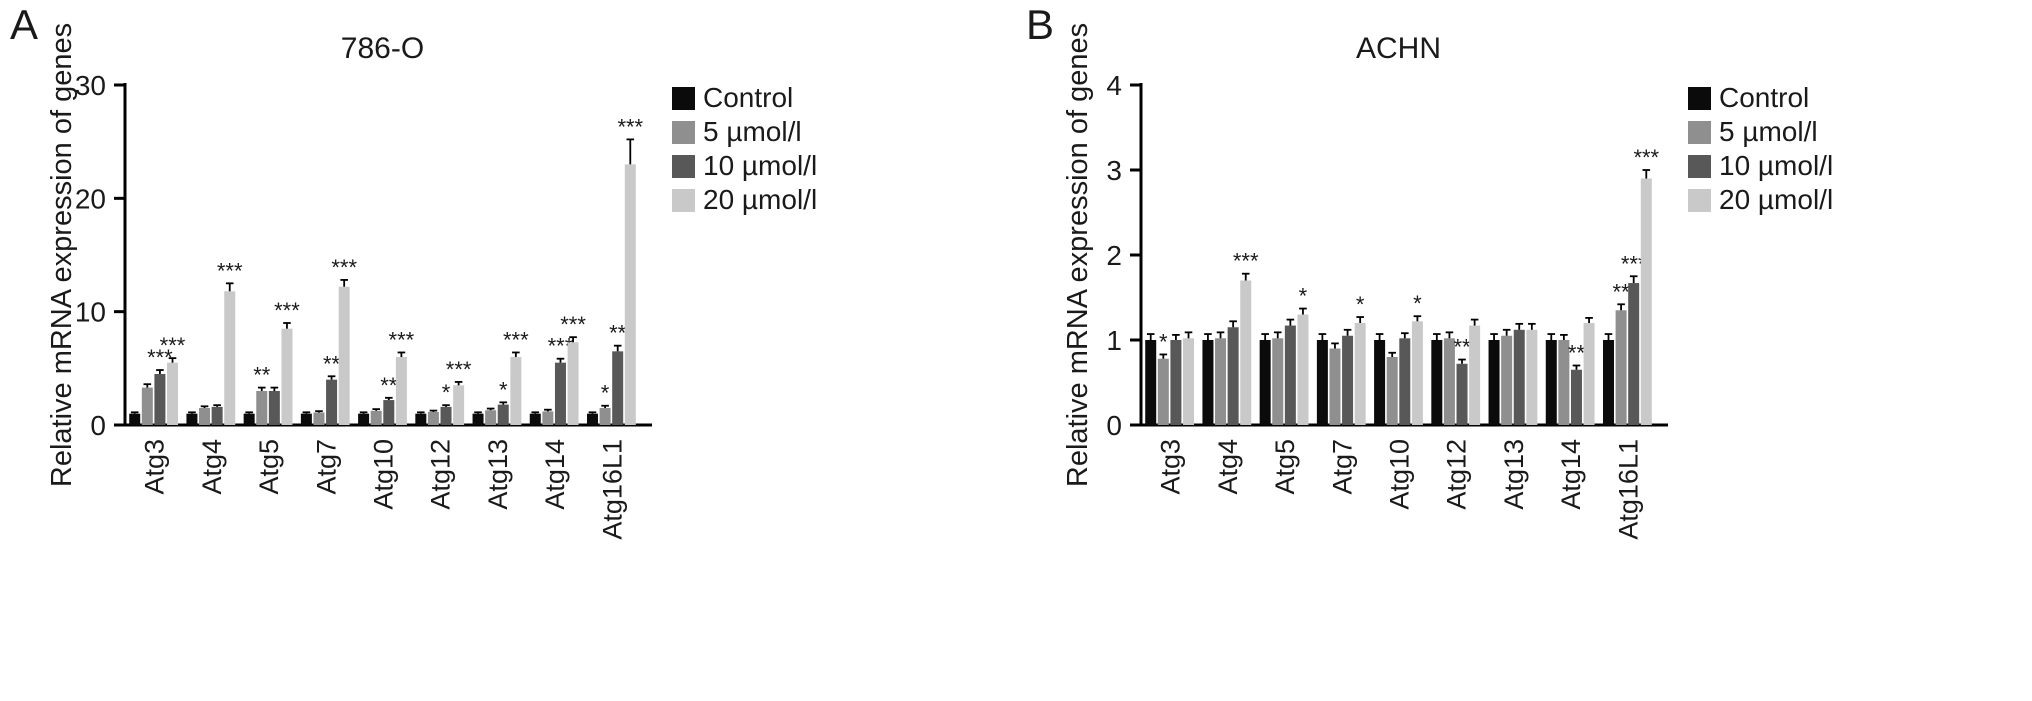  What do you see at coordinates (269, 467) in the screenshot?
I see `x-category-label: Atg5` at bounding box center [269, 467].